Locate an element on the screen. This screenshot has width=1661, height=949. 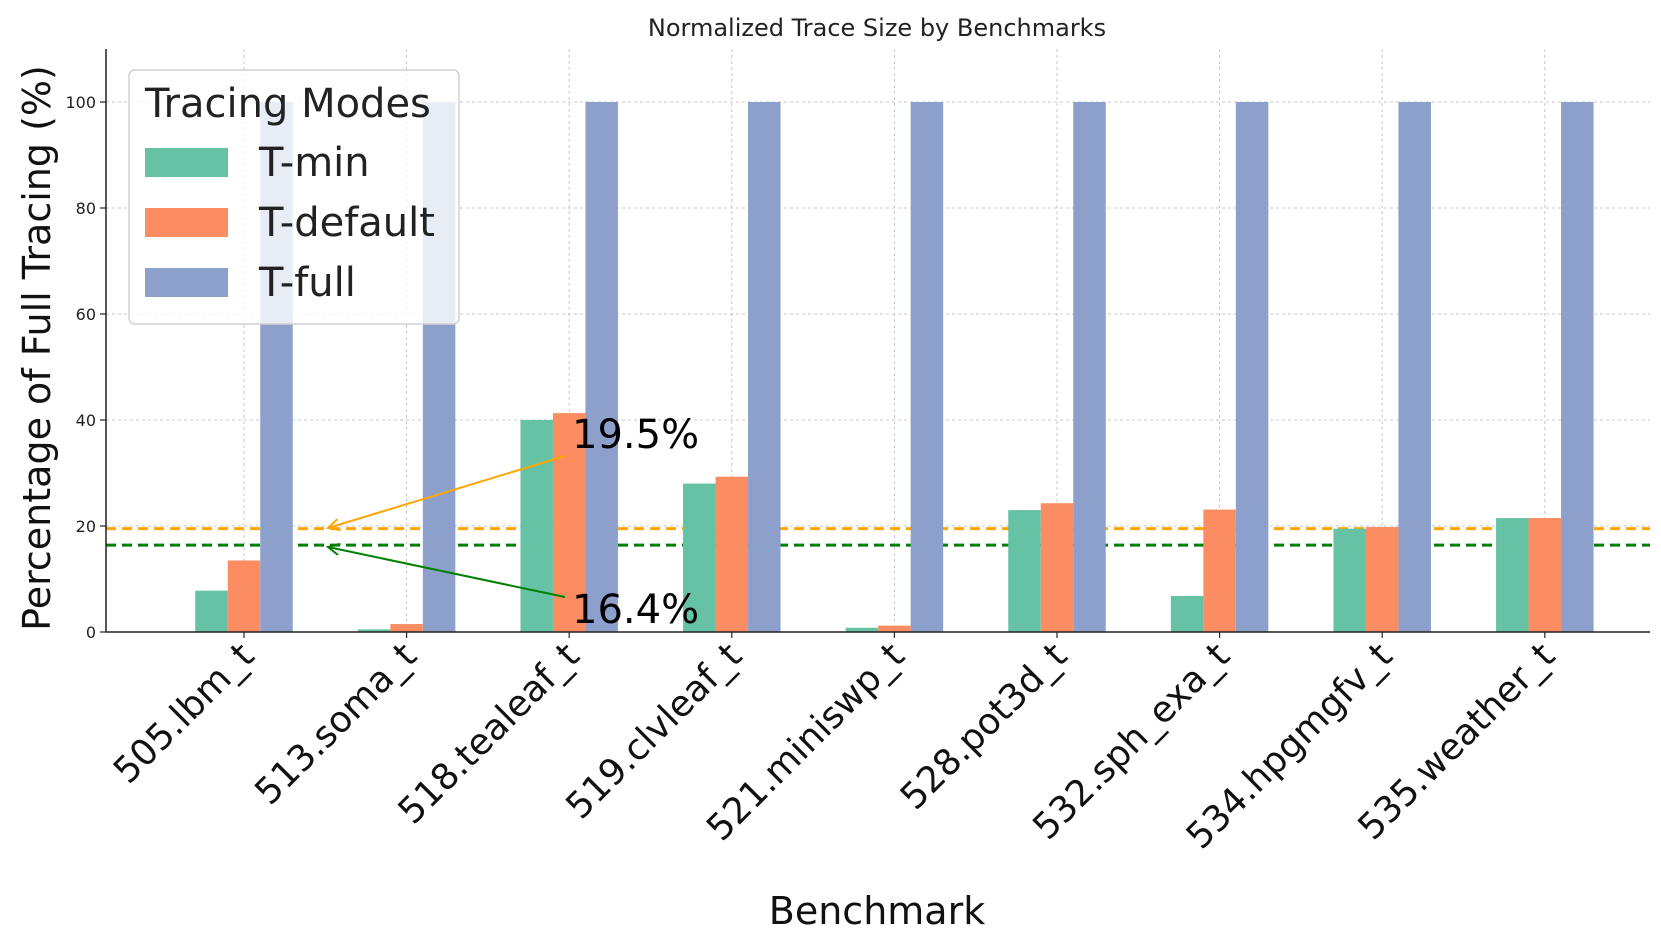
legend-label-t-default: T-default is located at coordinates (346, 223).